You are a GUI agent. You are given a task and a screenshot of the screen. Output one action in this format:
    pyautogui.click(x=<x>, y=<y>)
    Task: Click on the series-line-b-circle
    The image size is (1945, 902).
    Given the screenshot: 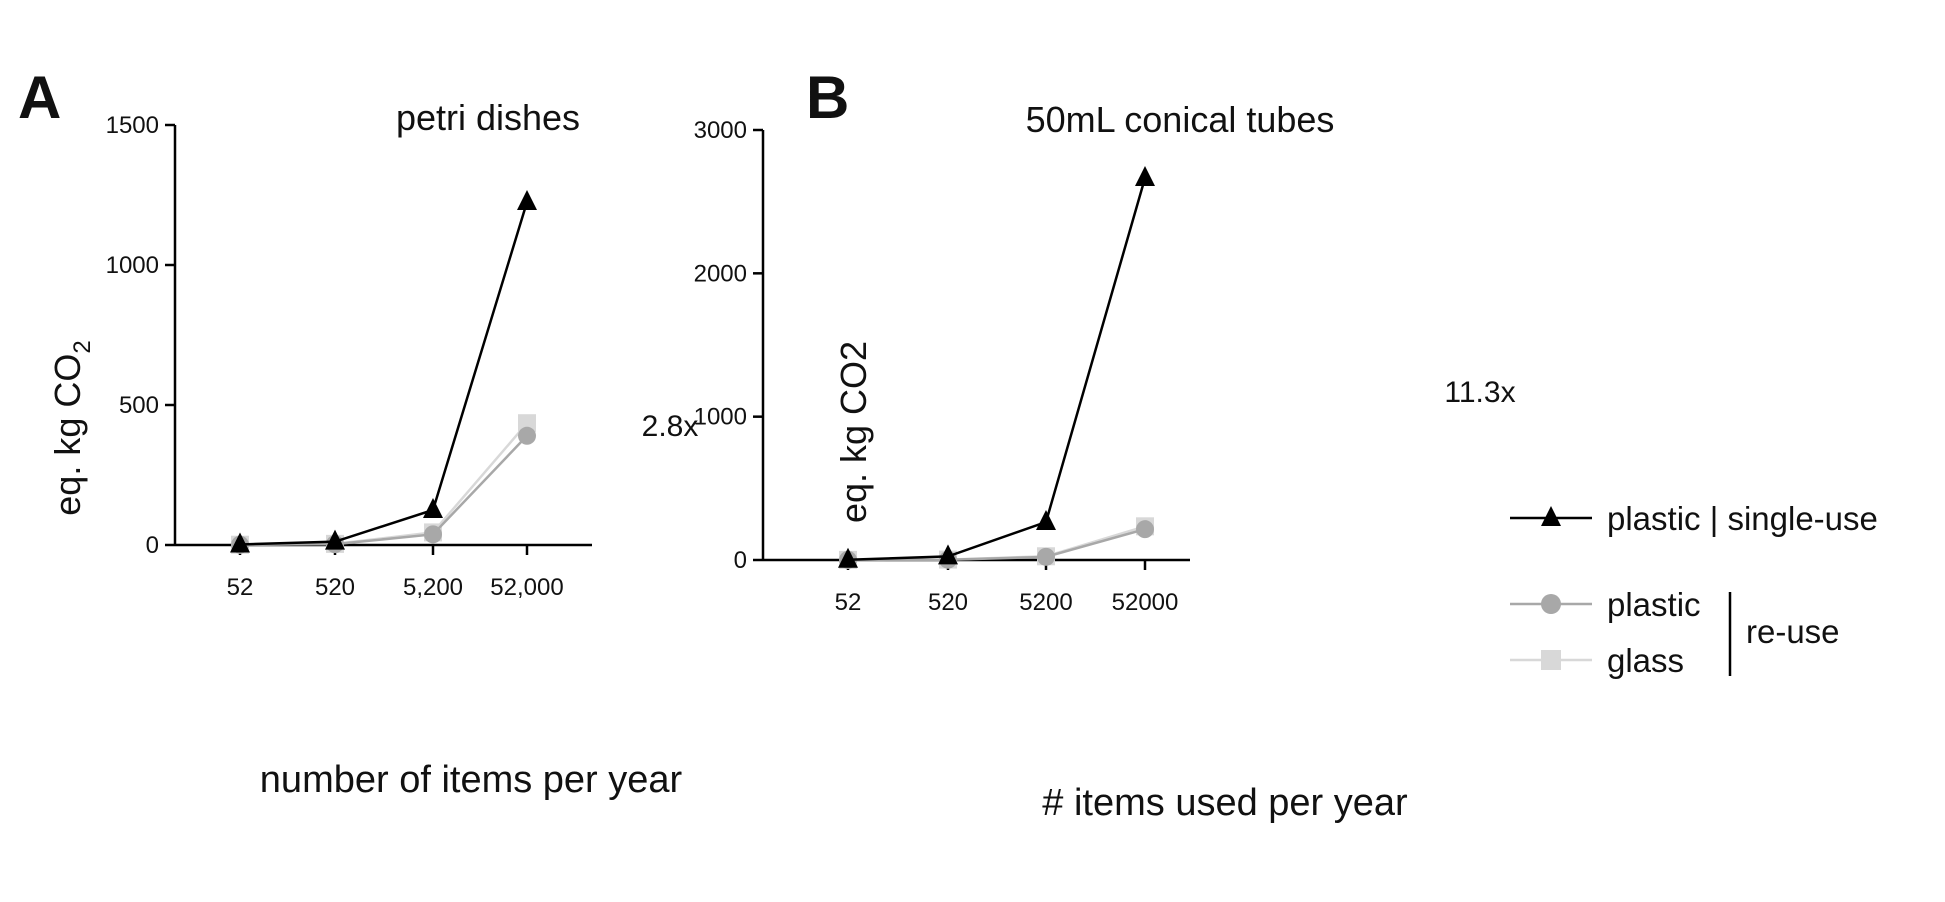 What is the action you would take?
    pyautogui.click(x=996, y=544)
    